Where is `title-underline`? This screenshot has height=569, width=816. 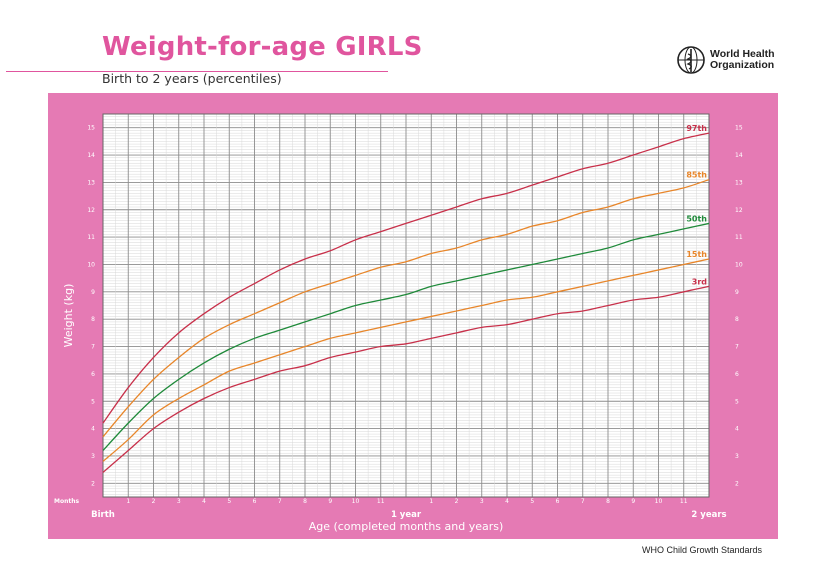 title-underline is located at coordinates (197, 71).